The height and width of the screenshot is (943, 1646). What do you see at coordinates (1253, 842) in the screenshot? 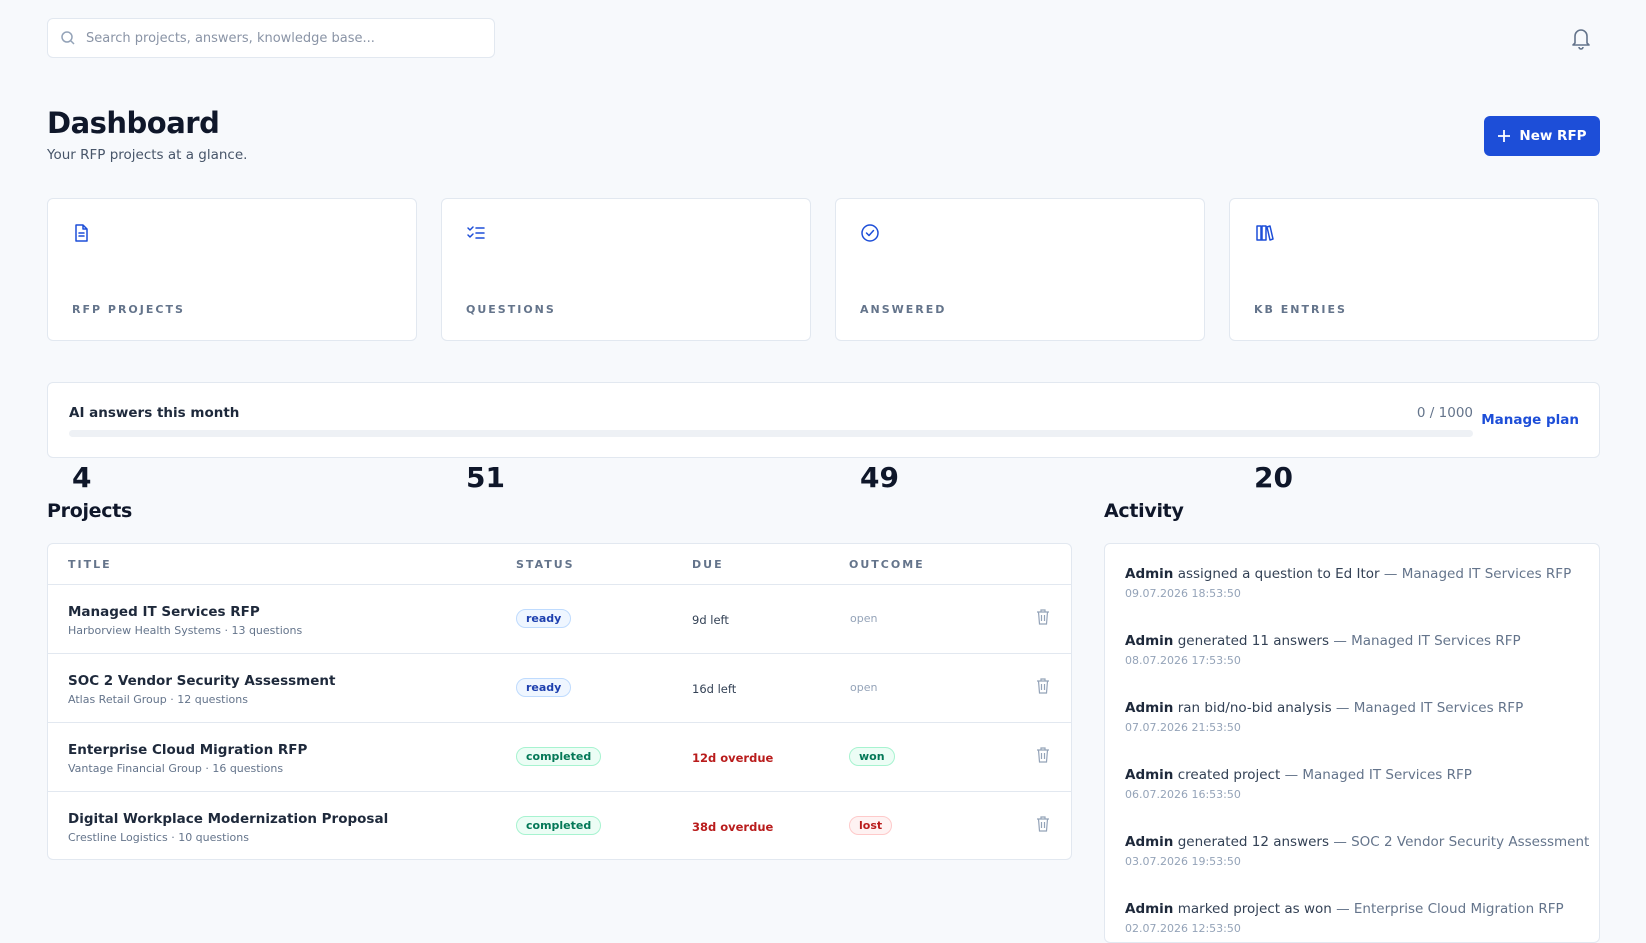
I see `activity-action: generated 12 answers` at bounding box center [1253, 842].